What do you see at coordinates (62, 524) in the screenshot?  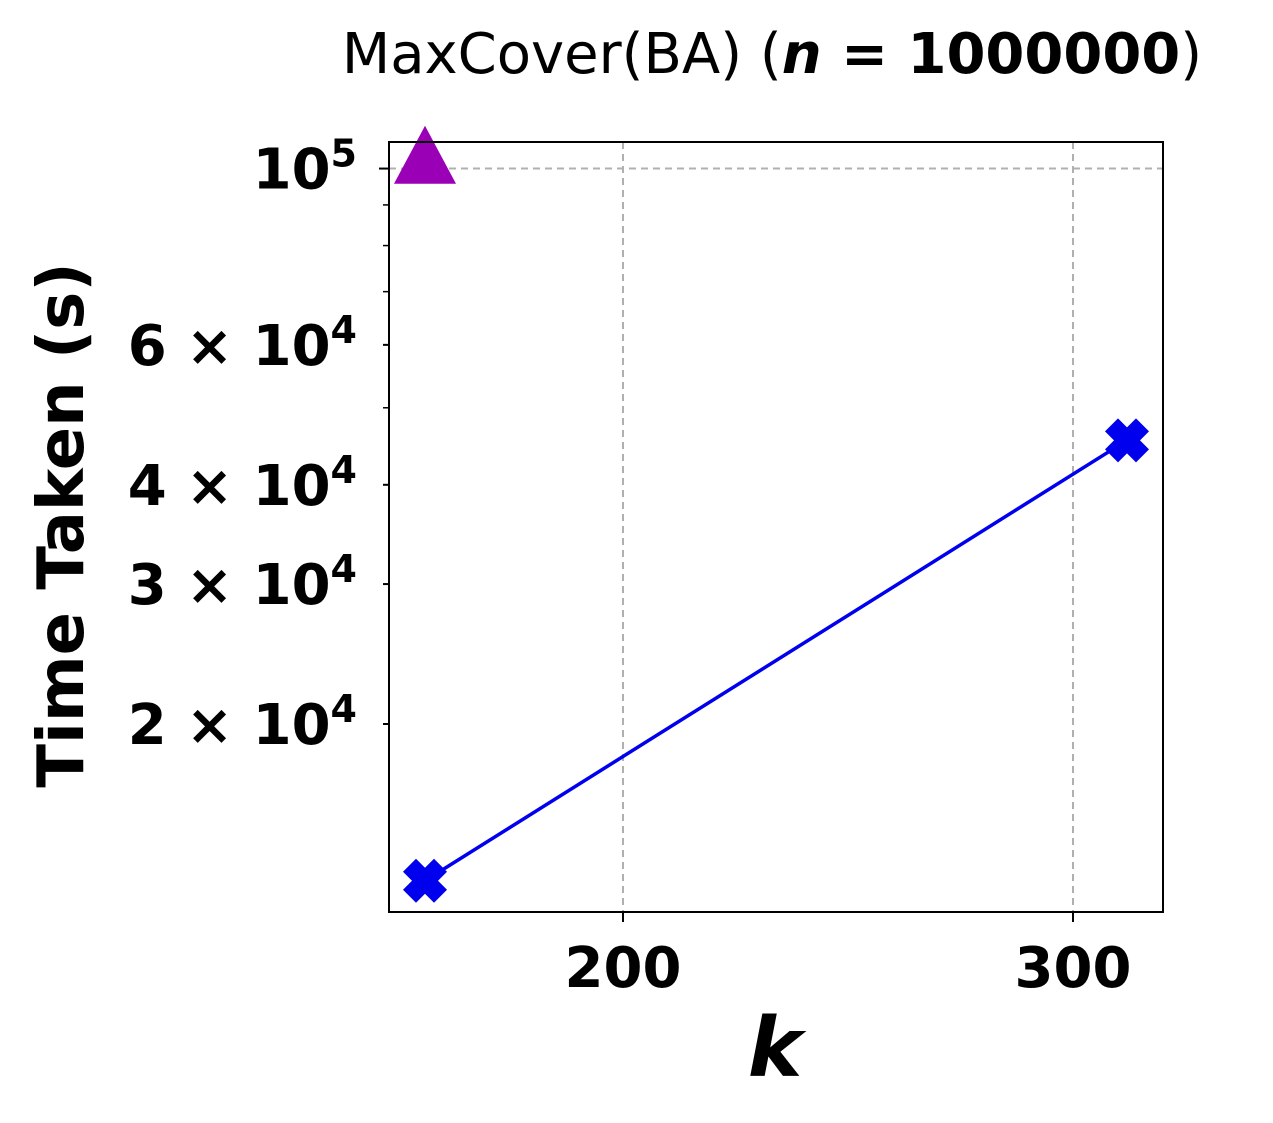 I see `y-axis-label: Time Taken (s)` at bounding box center [62, 524].